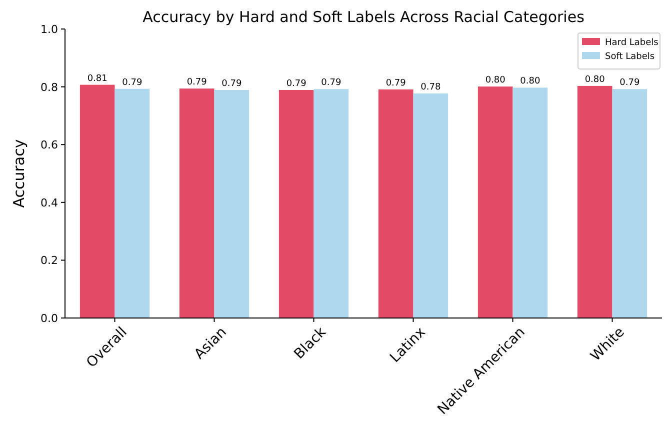 Image resolution: width=670 pixels, height=434 pixels. What do you see at coordinates (632, 43) in the screenshot?
I see `legend-label: Hard Labels` at bounding box center [632, 43].